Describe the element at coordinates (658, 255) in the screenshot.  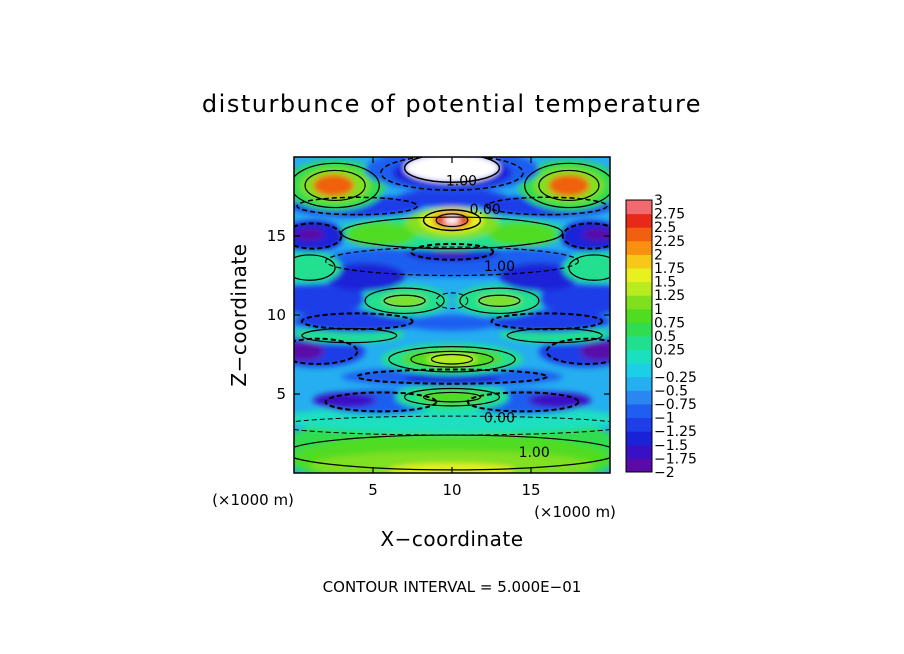
I see `colorbar-label: 2` at that location.